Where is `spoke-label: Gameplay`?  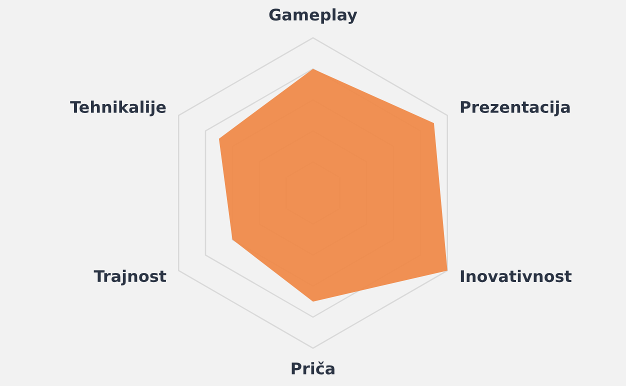 spoke-label: Gameplay is located at coordinates (313, 16).